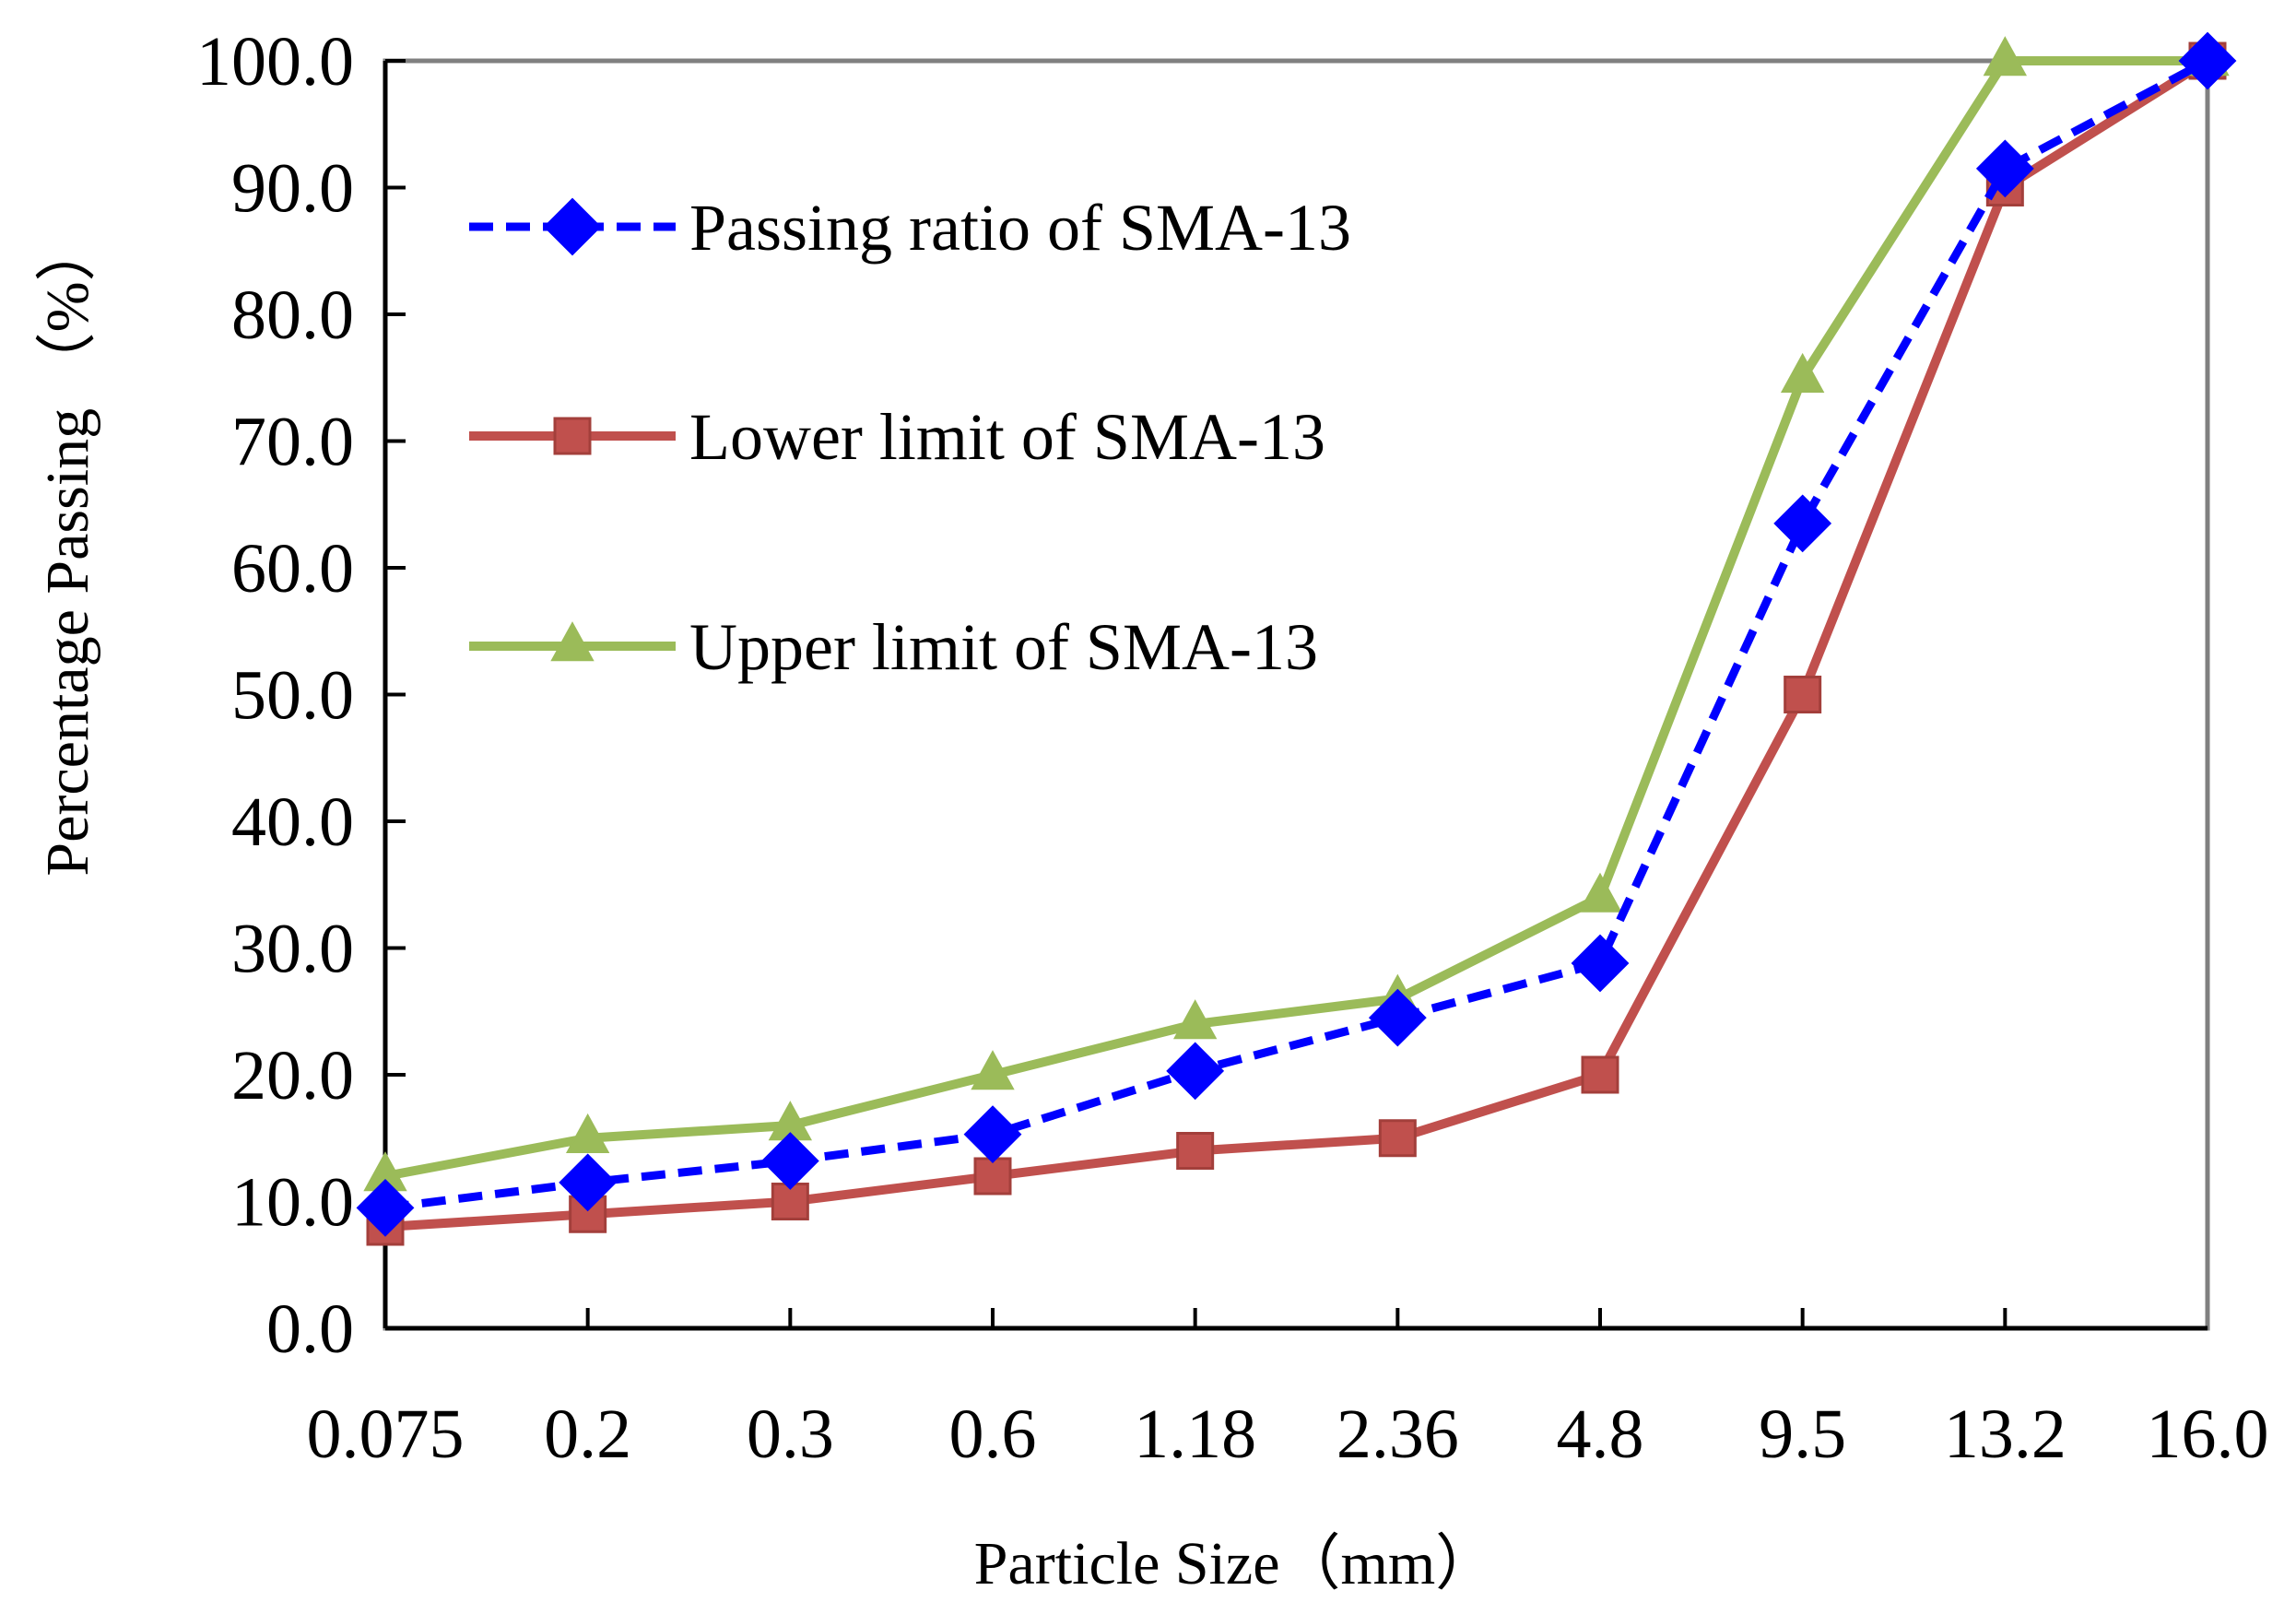 This screenshot has width=2296, height=1614. What do you see at coordinates (292, 442) in the screenshot?
I see `y-tick-label: 70.0` at bounding box center [292, 442].